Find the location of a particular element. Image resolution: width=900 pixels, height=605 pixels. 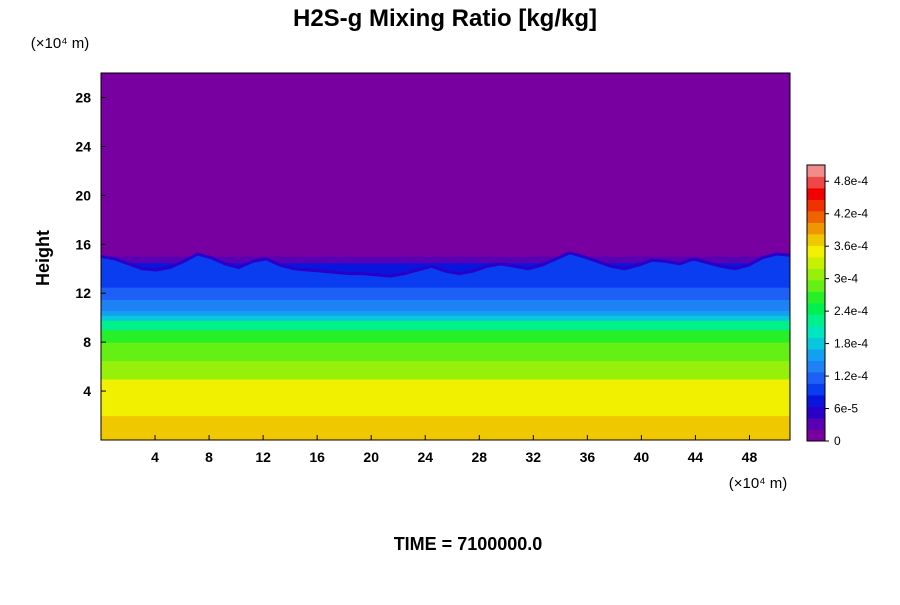

x-tick-label: 44 is located at coordinates (696, 457).